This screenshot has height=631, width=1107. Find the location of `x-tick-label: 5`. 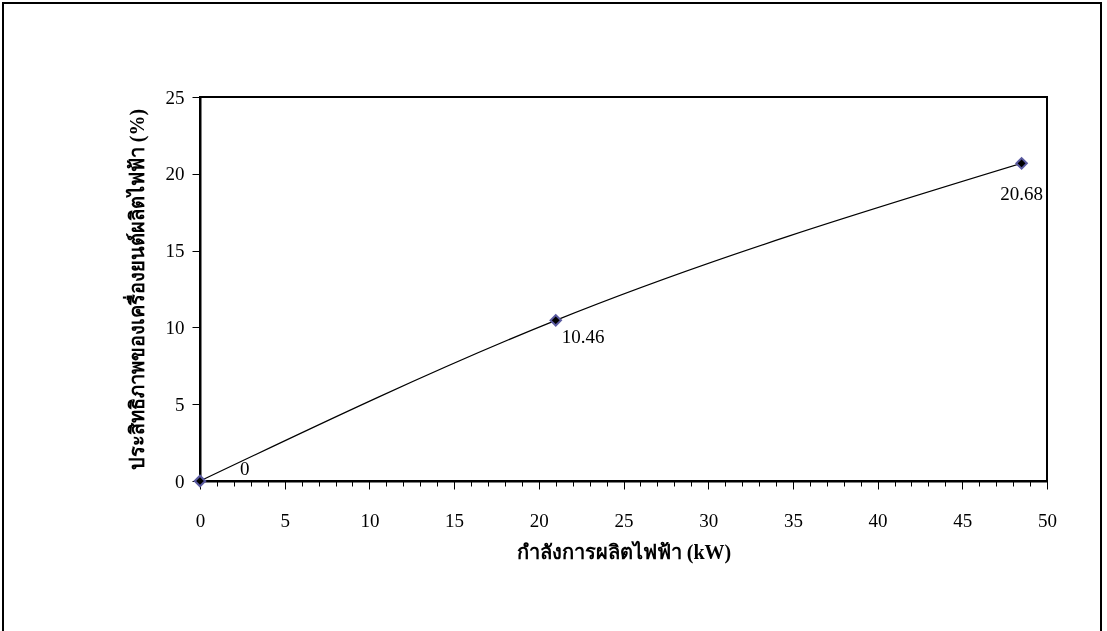

x-tick-label: 5 is located at coordinates (285, 520).